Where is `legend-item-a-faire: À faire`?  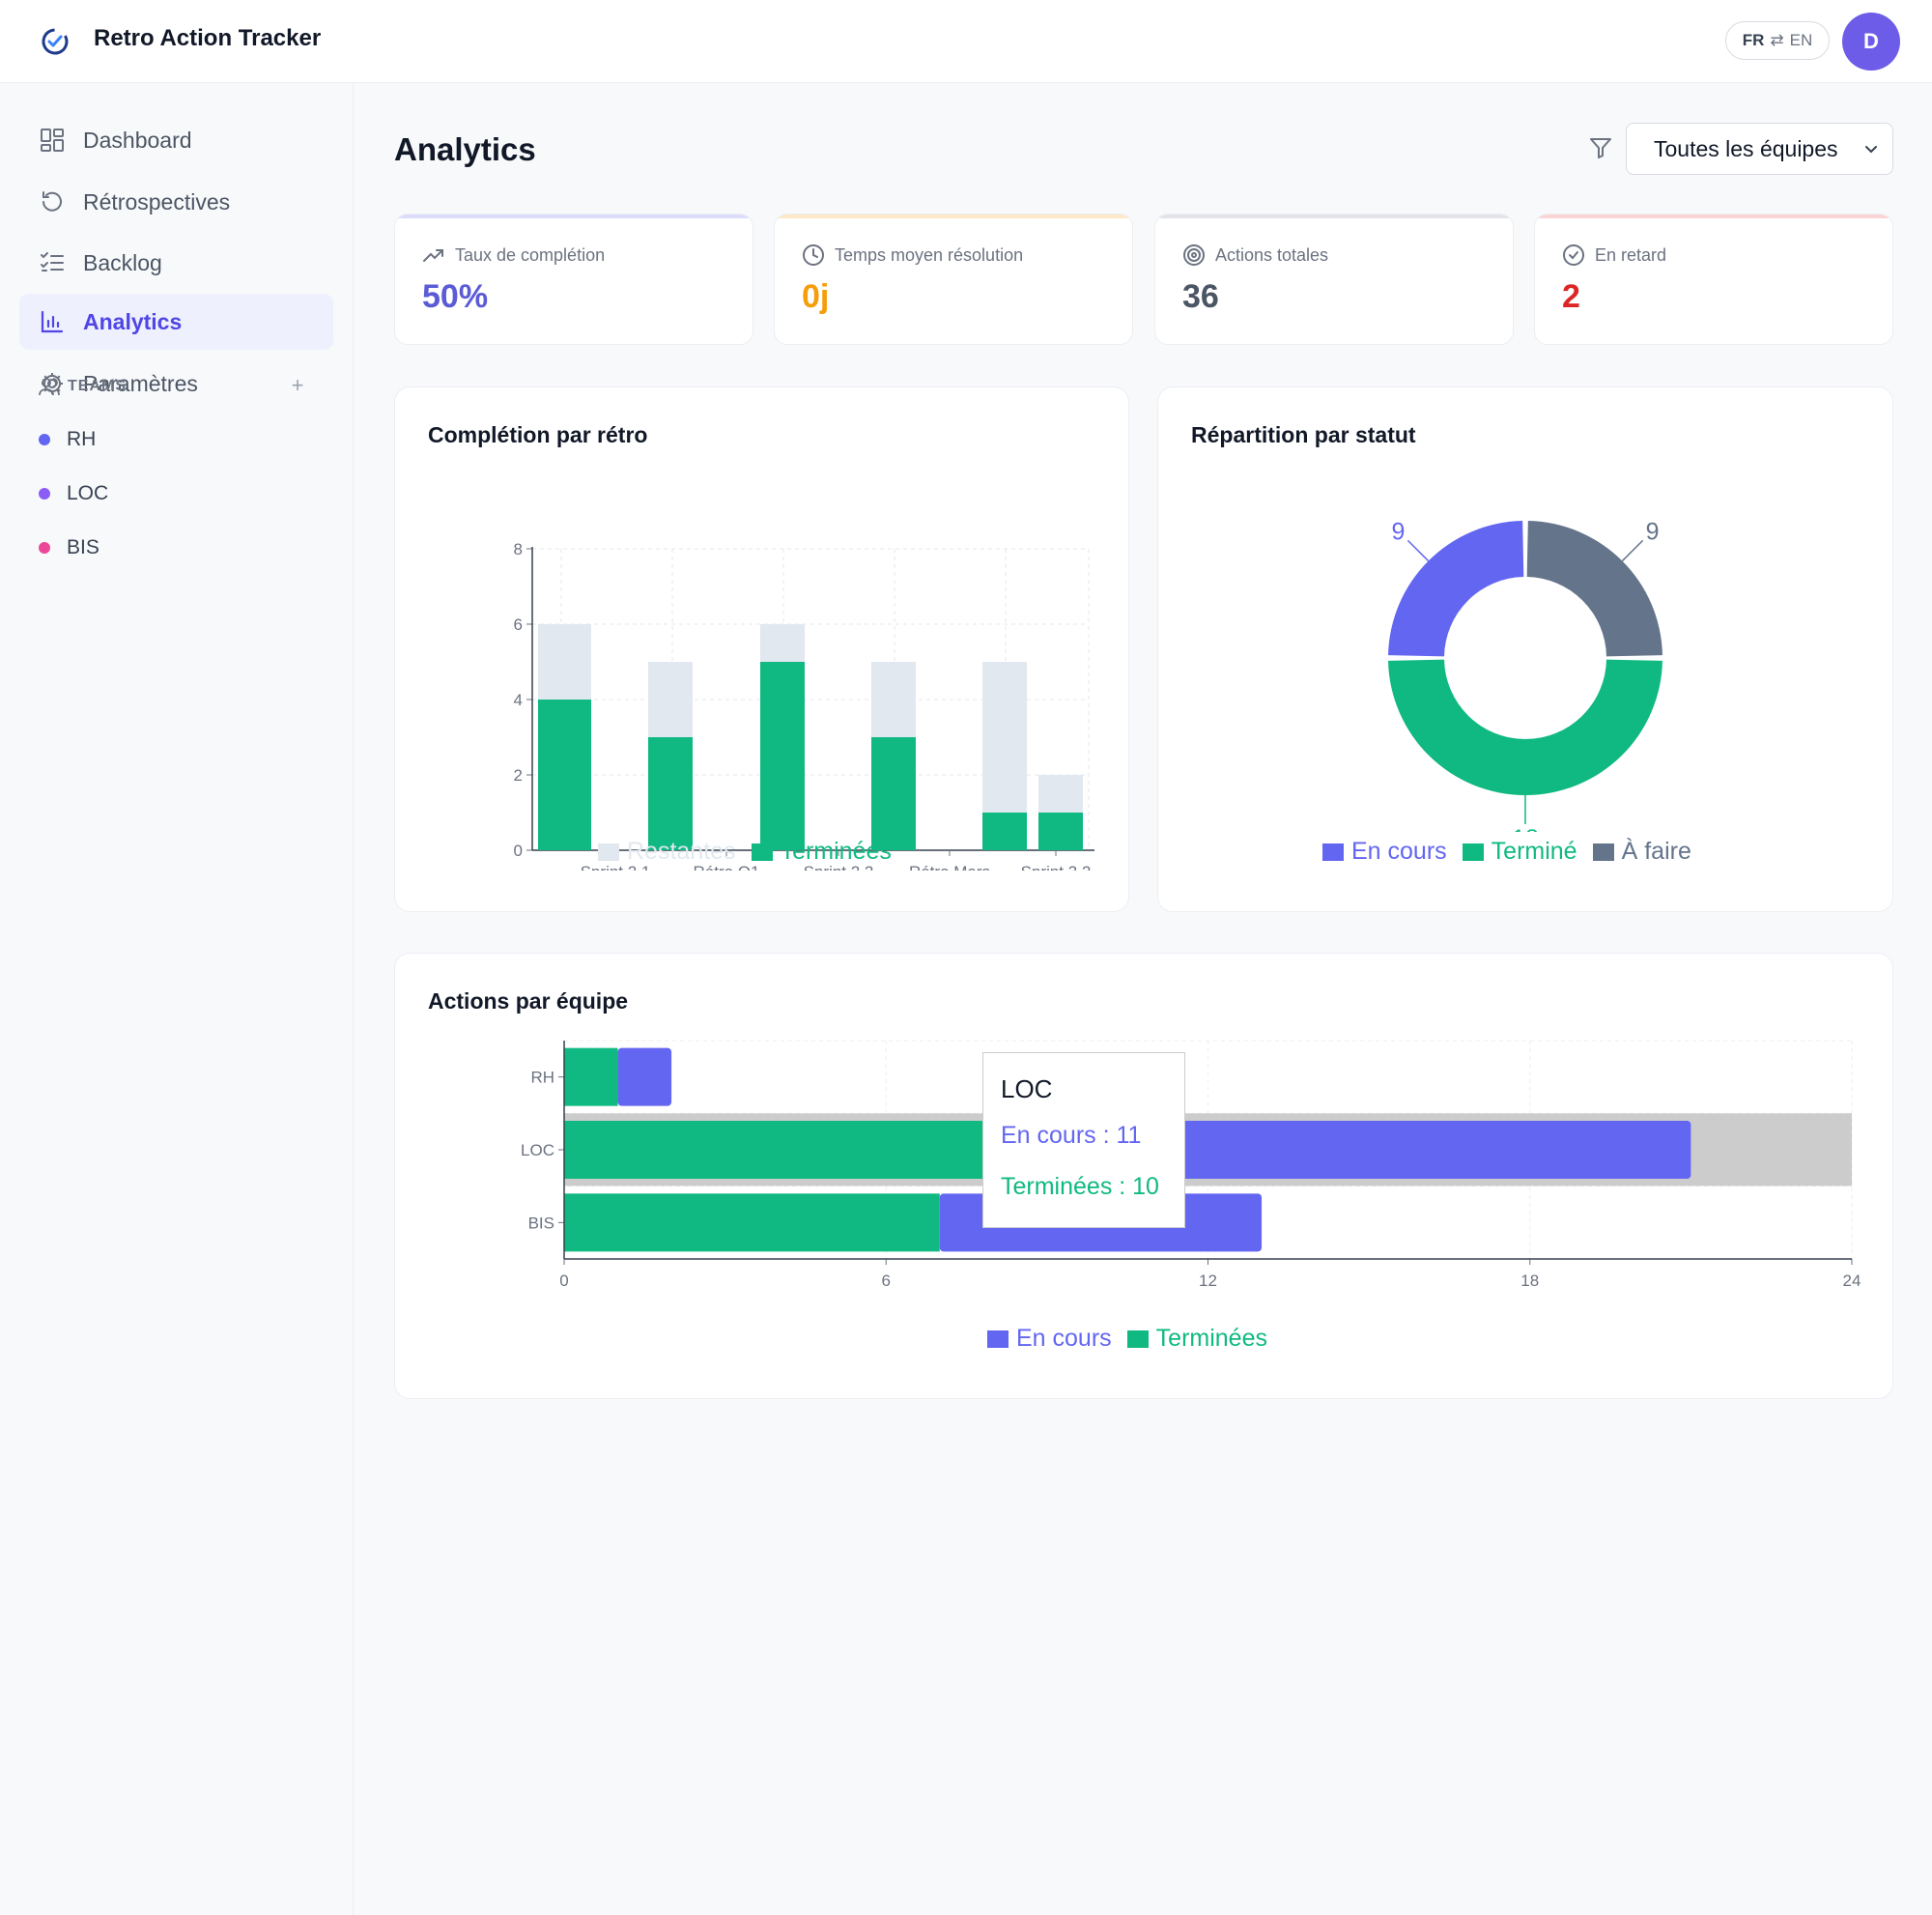
legend-item-a-faire: À faire is located at coordinates (1641, 852).